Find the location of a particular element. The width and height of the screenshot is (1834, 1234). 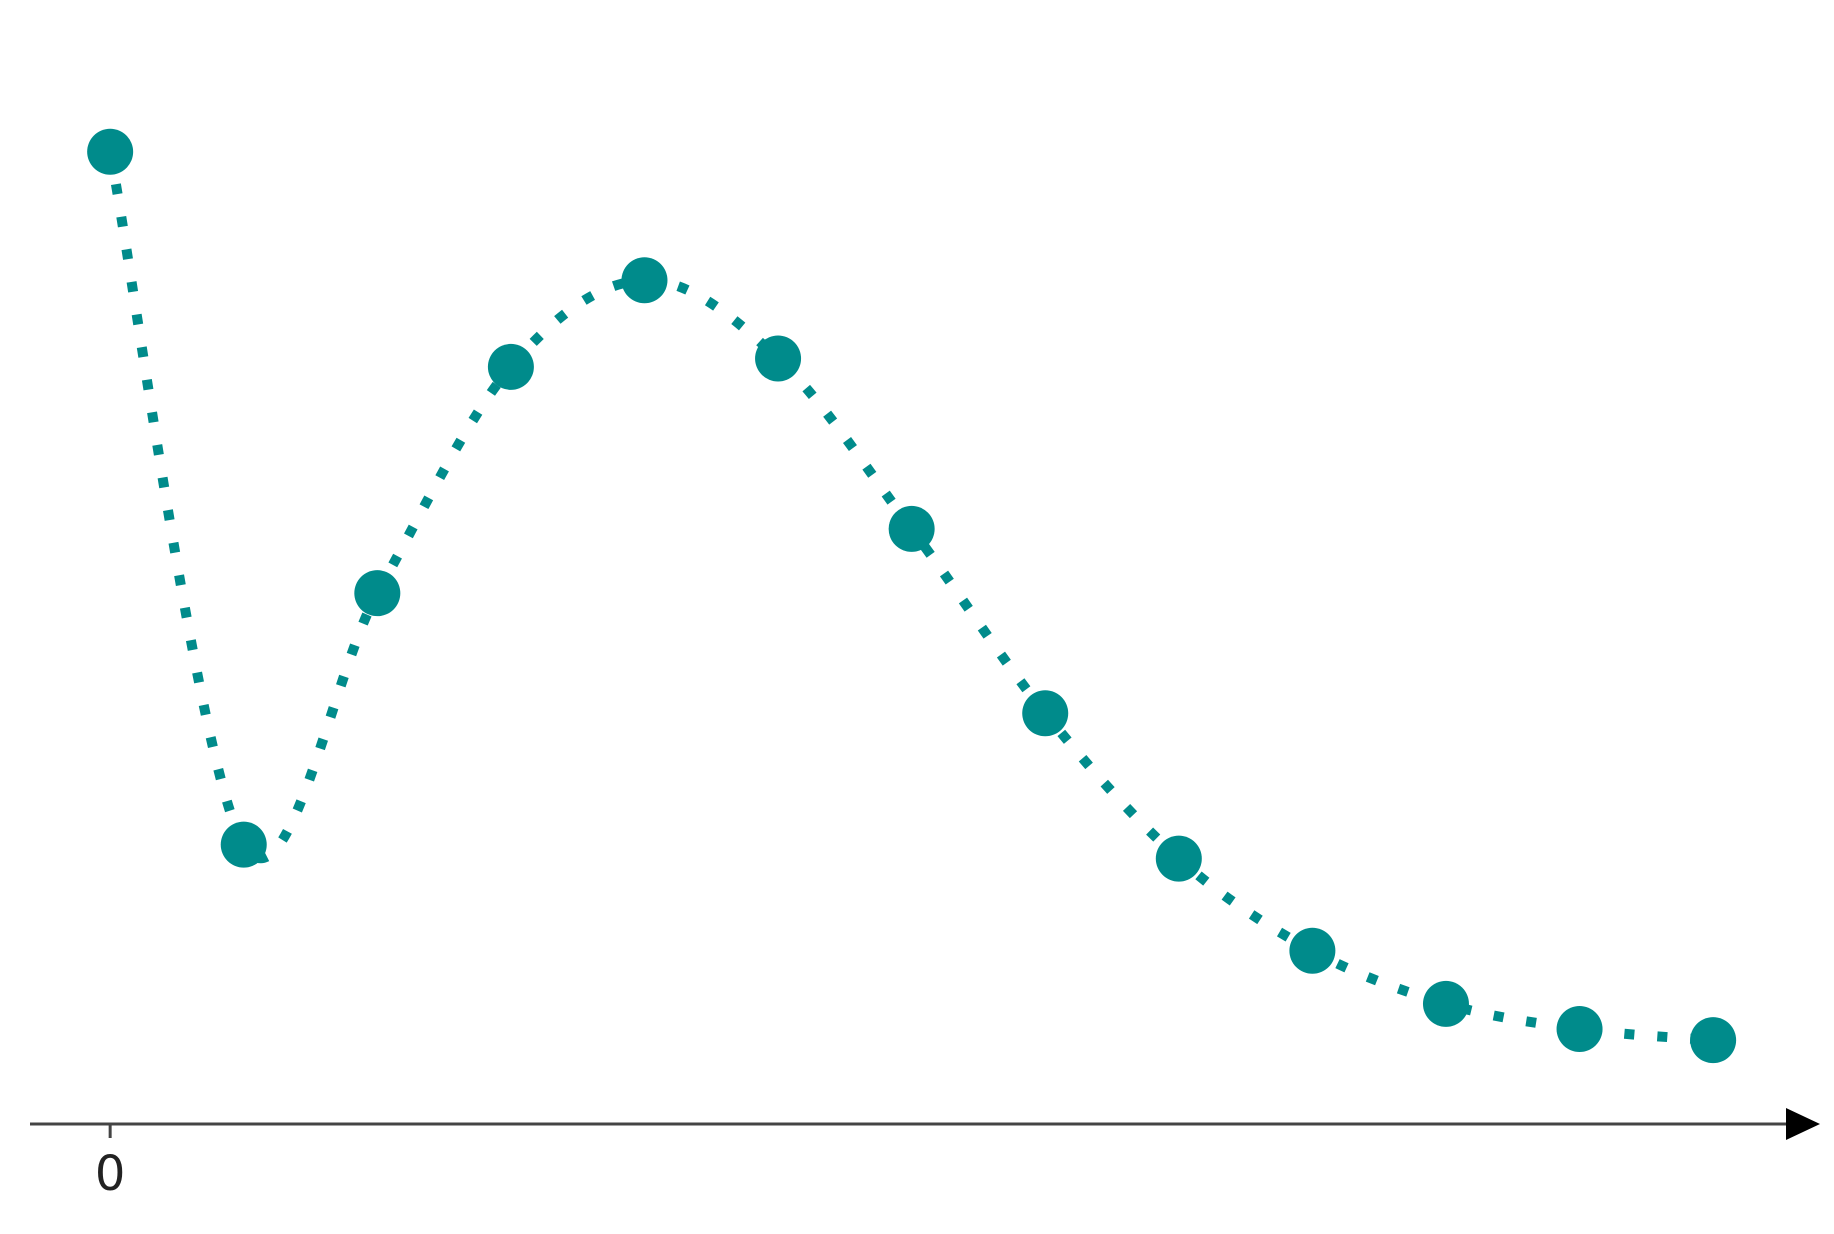

x-ticks: 0 is located at coordinates (110, 1163).